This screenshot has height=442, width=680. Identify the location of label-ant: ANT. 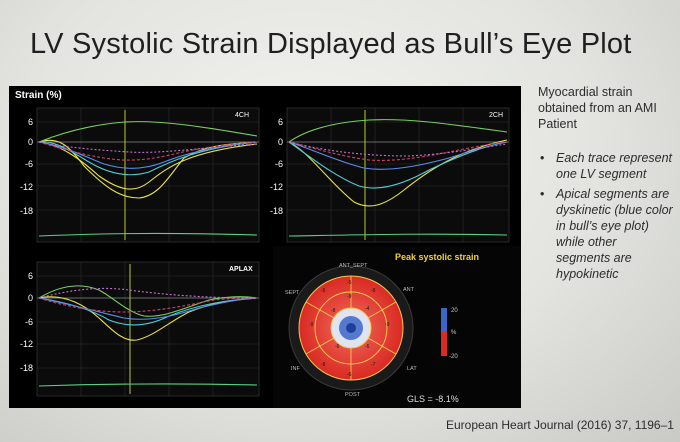
(409, 290).